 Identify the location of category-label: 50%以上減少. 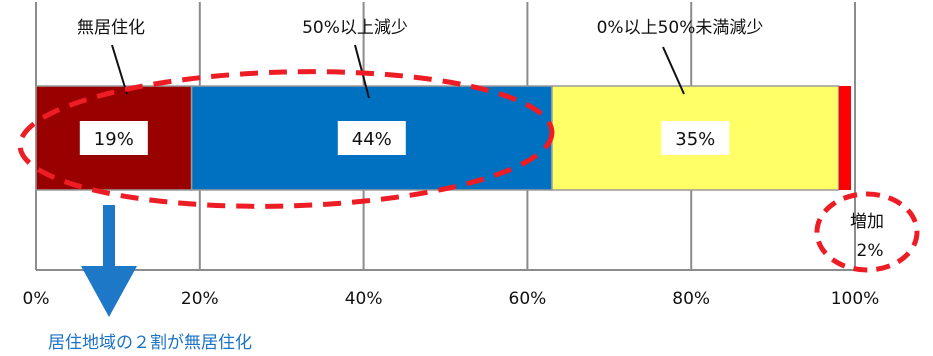
(355, 28).